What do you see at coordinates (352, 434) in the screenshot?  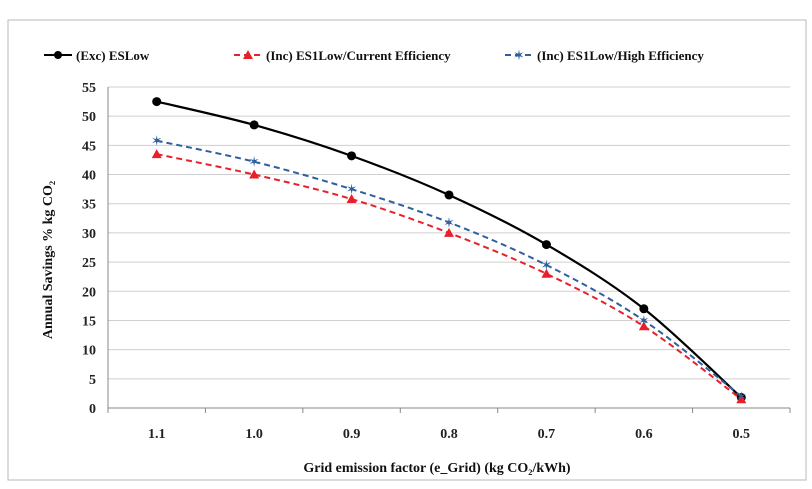 I see `x-tick-label-2: 0.9` at bounding box center [352, 434].